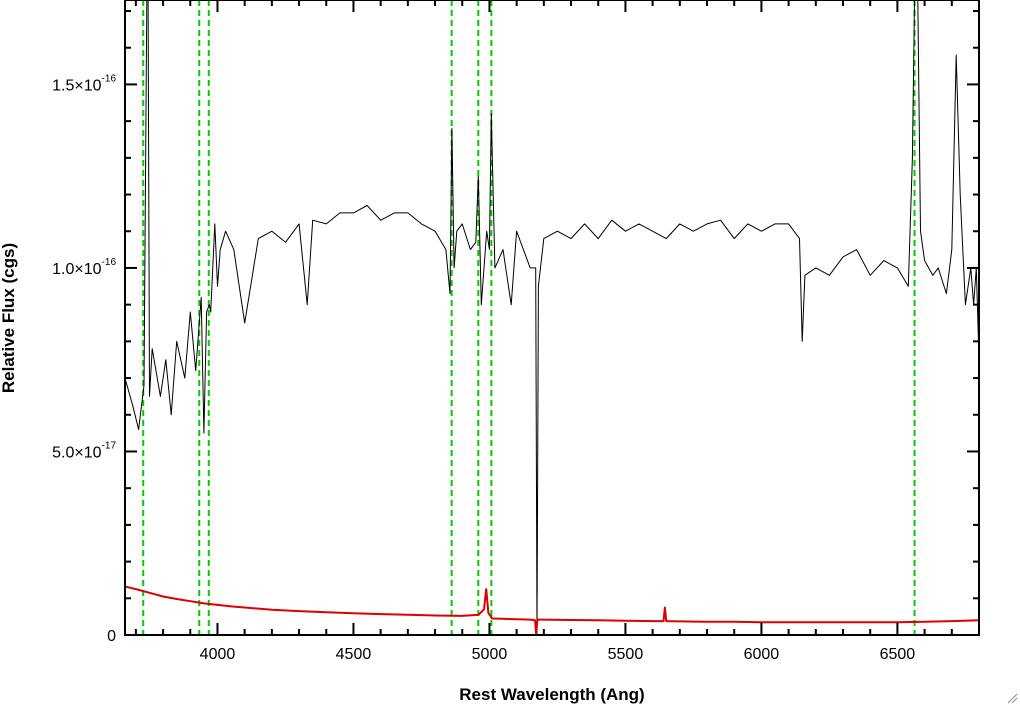 This screenshot has width=1020, height=706. I want to click on resize-grip-icon, so click(1012, 698).